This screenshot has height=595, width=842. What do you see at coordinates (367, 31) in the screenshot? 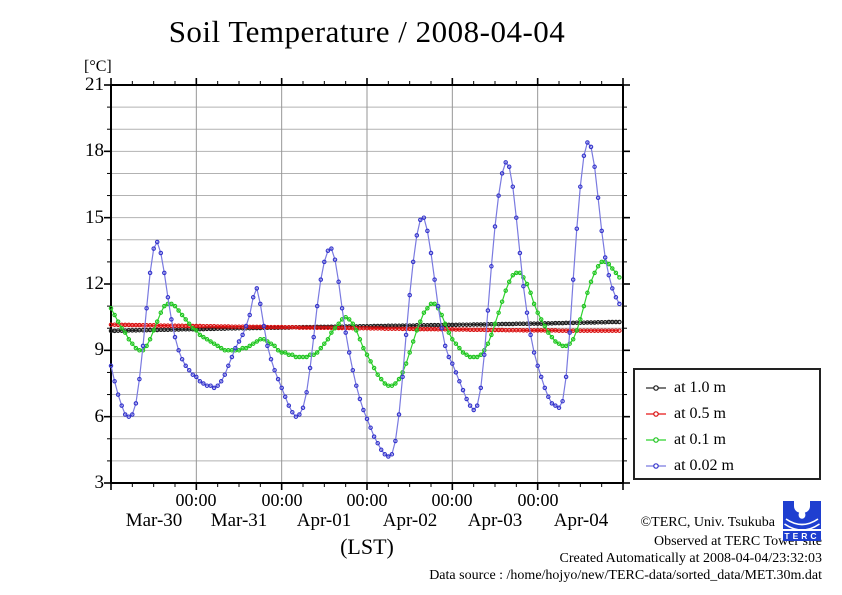
I see `chart-title: Soil Temperature / 2008-04-04` at bounding box center [367, 31].